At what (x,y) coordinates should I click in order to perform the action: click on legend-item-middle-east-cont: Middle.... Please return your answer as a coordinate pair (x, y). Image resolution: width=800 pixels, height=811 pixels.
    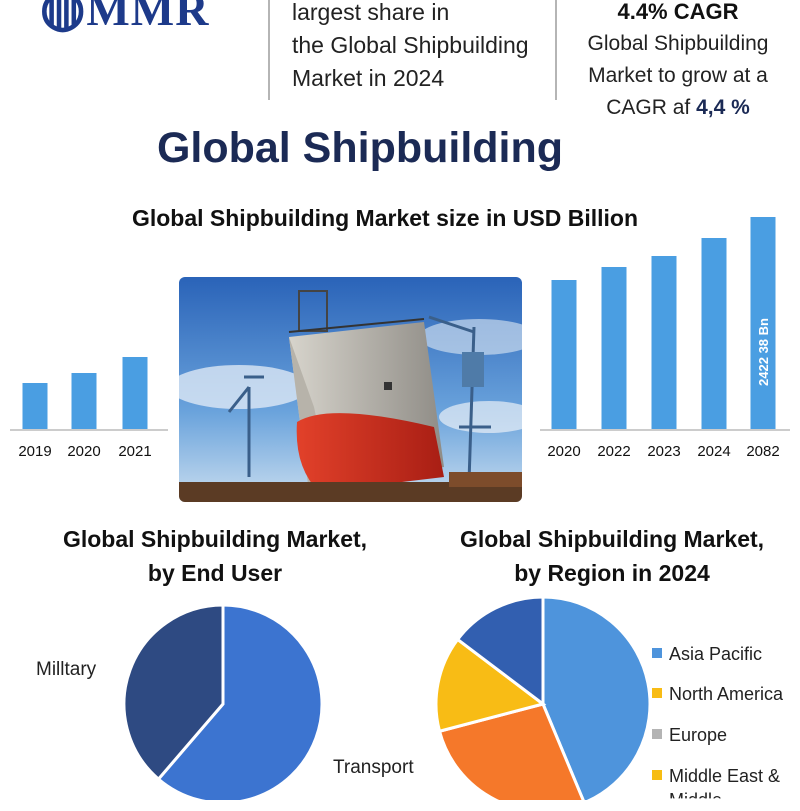
    Looking at the image, I should click on (703, 800).